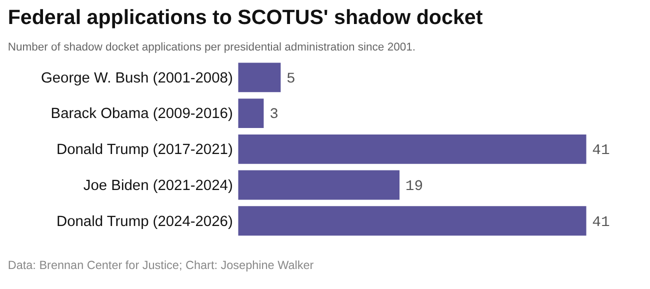 The width and height of the screenshot is (650, 289). Describe the element at coordinates (274, 115) in the screenshot. I see `data-label: 3` at that location.